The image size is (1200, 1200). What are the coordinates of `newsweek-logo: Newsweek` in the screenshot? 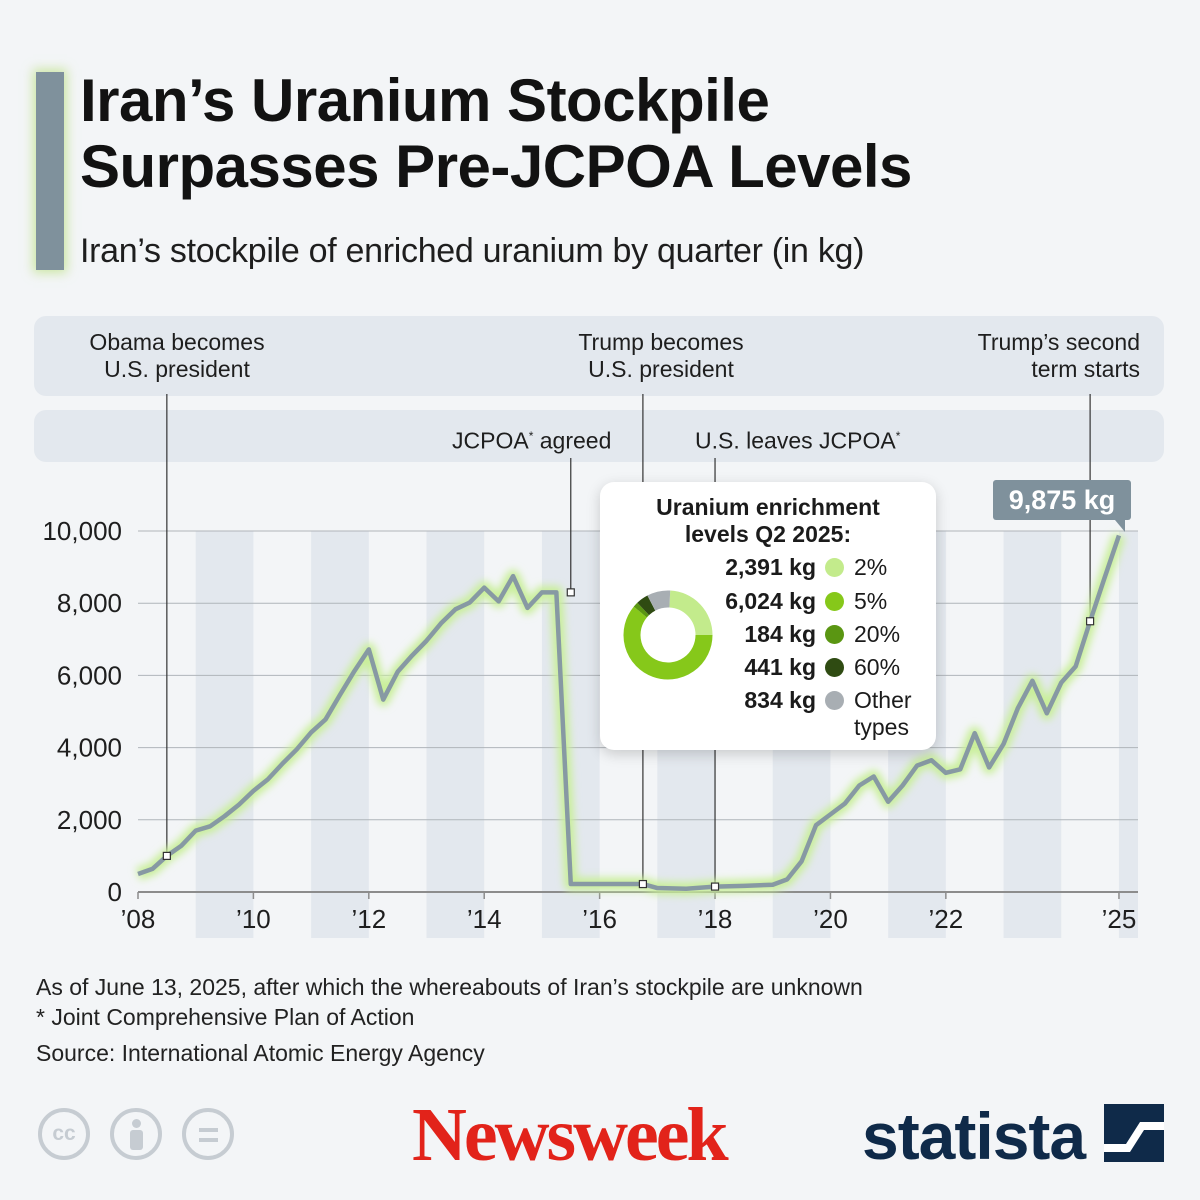 It's located at (570, 1135).